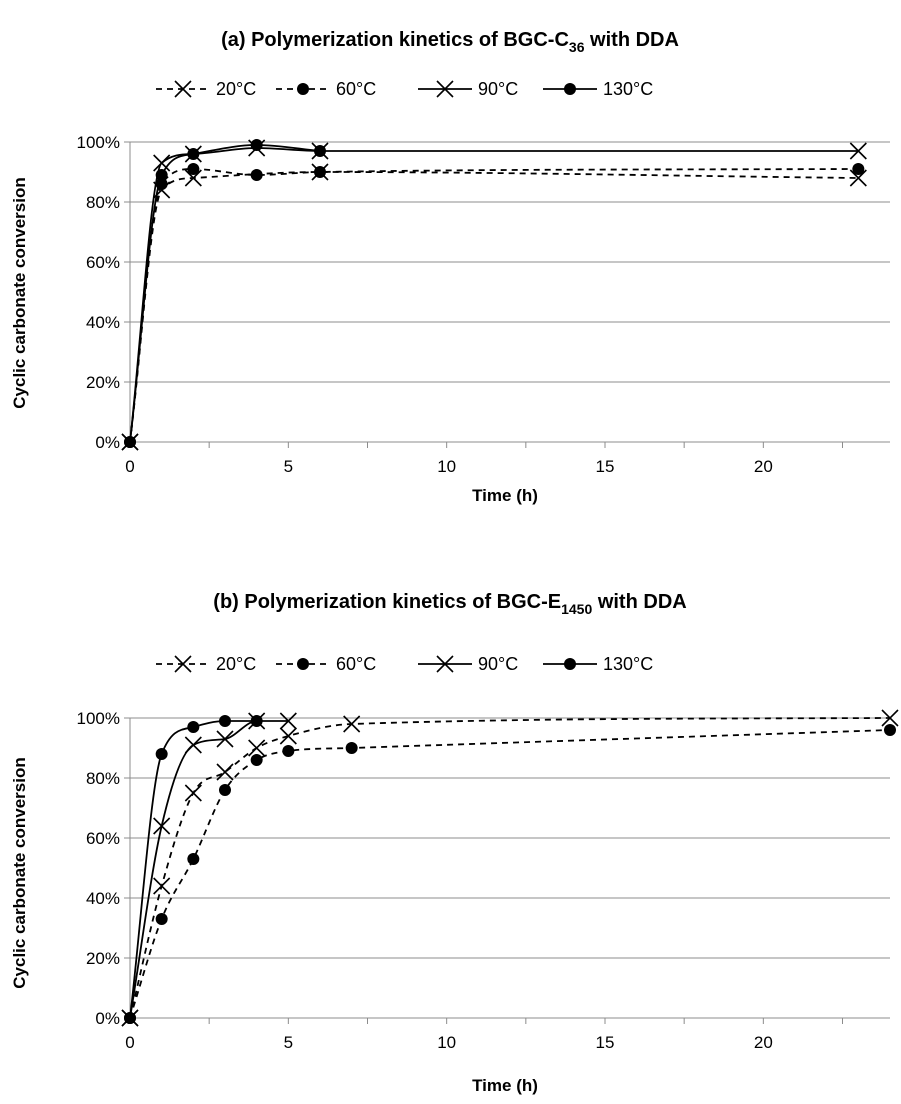  Describe the element at coordinates (505, 1085) in the screenshot. I see `chart-b-x-axis-label: Time (h)` at that location.